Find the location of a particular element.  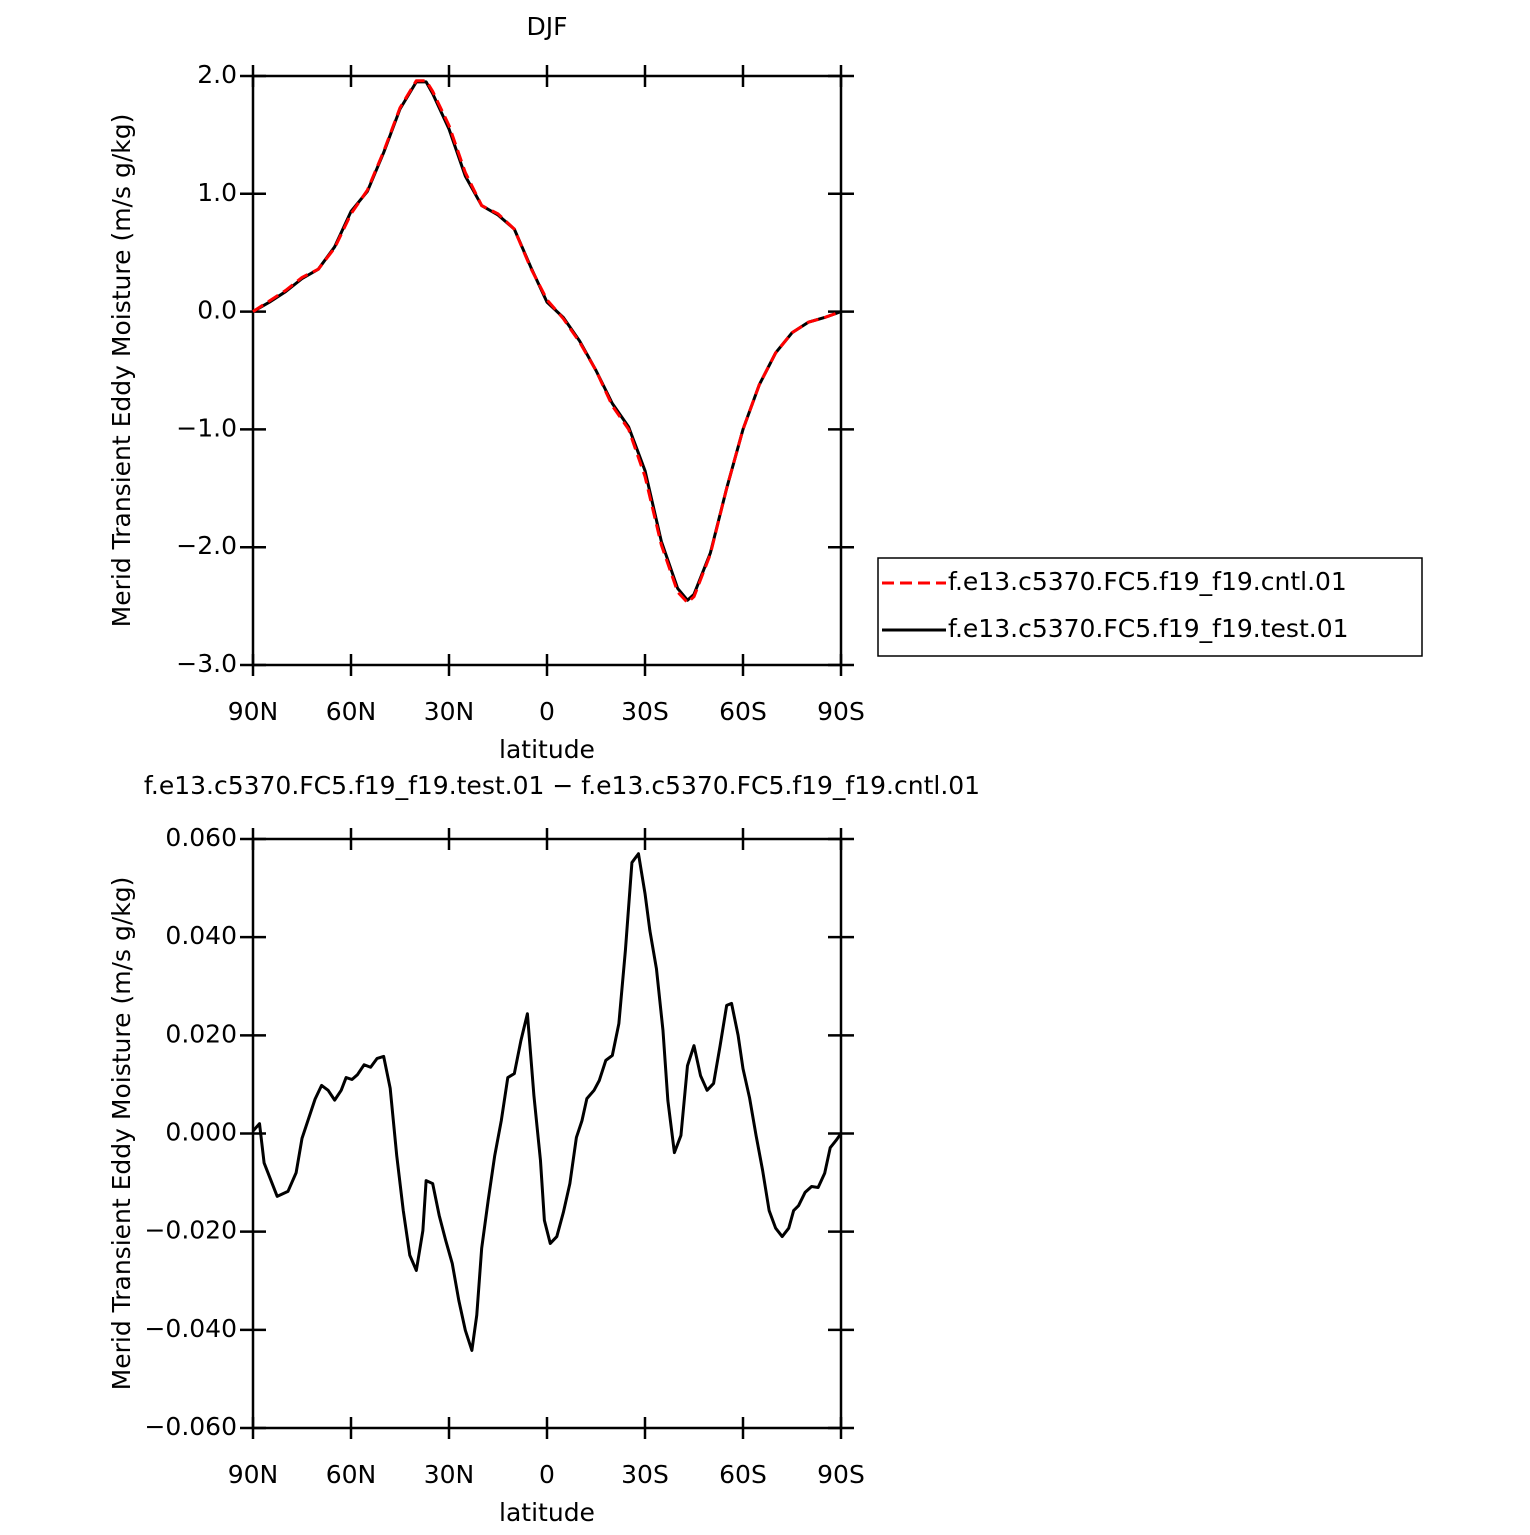

y-tick-label: −0.060 is located at coordinates (190, 1426).